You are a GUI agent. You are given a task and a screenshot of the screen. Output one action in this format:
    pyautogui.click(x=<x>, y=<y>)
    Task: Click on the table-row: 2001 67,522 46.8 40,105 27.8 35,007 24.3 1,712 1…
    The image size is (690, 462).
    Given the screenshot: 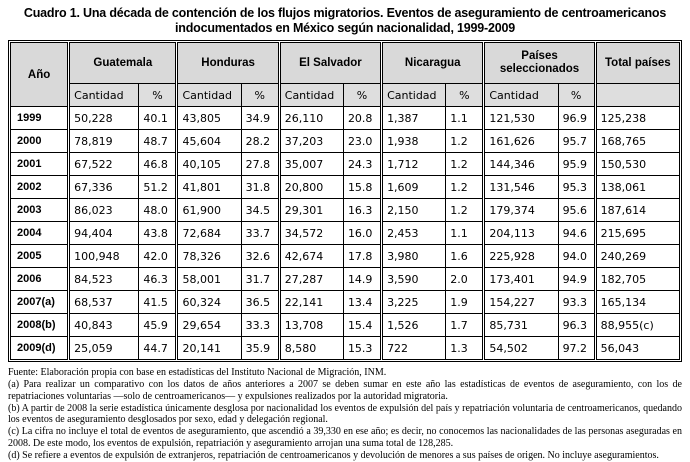 What is the action you would take?
    pyautogui.click(x=345, y=164)
    